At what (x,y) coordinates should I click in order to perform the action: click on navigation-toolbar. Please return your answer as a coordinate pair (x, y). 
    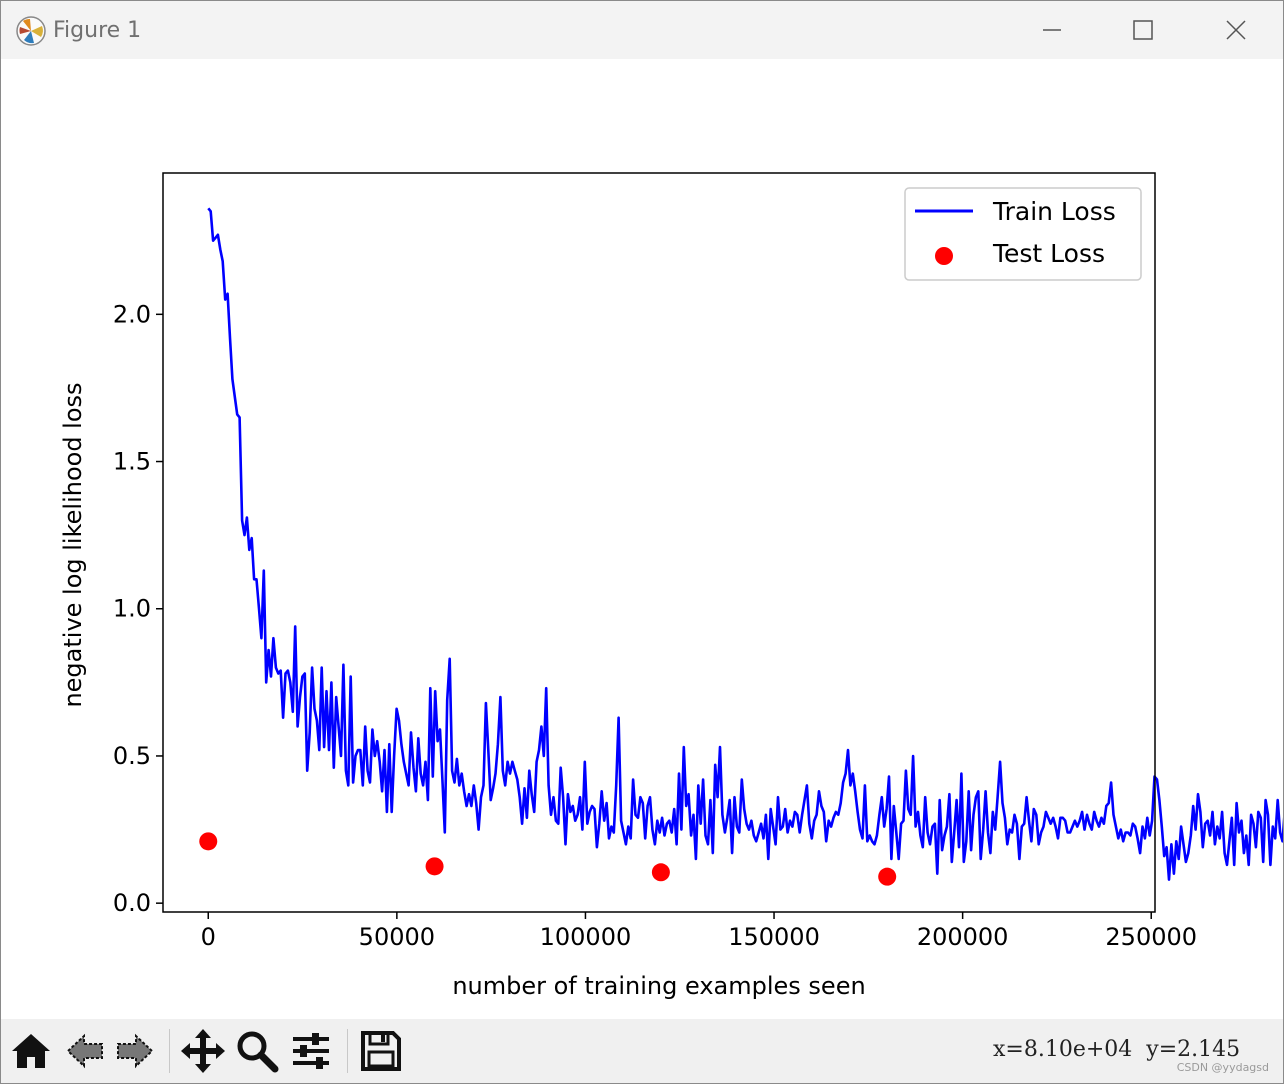
    Looking at the image, I should click on (642, 1051).